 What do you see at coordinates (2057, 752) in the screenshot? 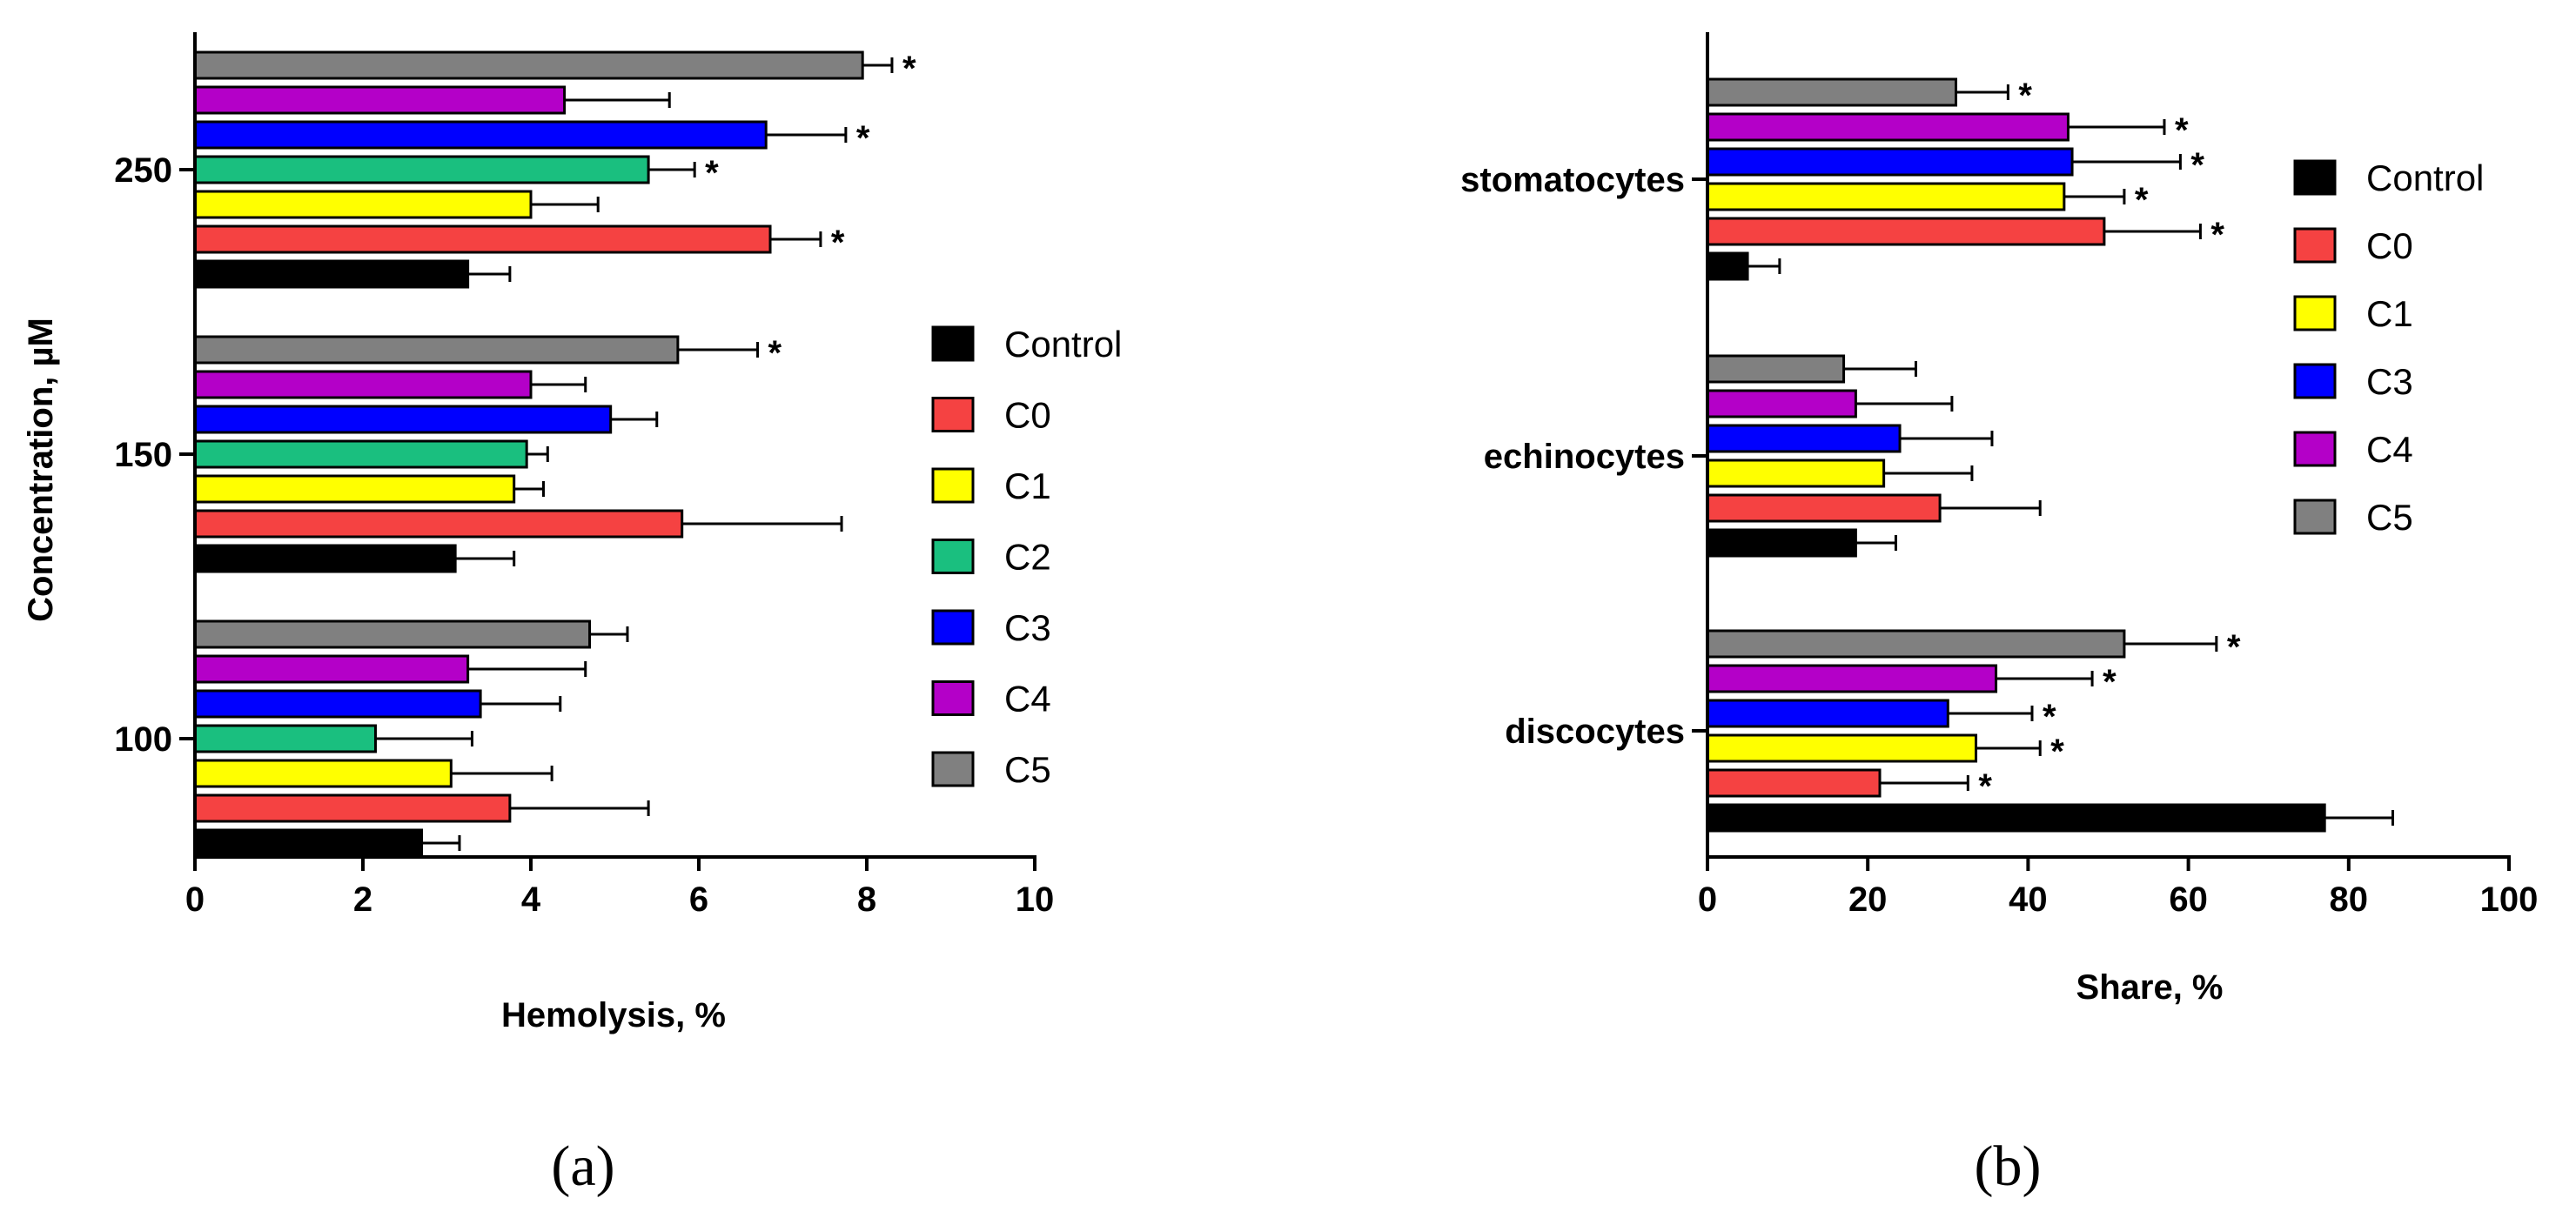
I see `significance-marker-discocytes-c1: *` at bounding box center [2057, 752].